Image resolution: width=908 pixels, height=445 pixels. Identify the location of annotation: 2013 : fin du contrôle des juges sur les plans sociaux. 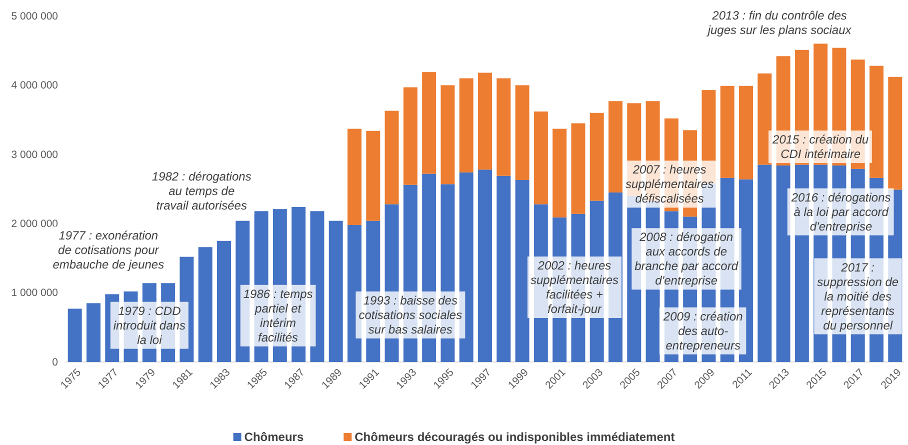
(779, 23).